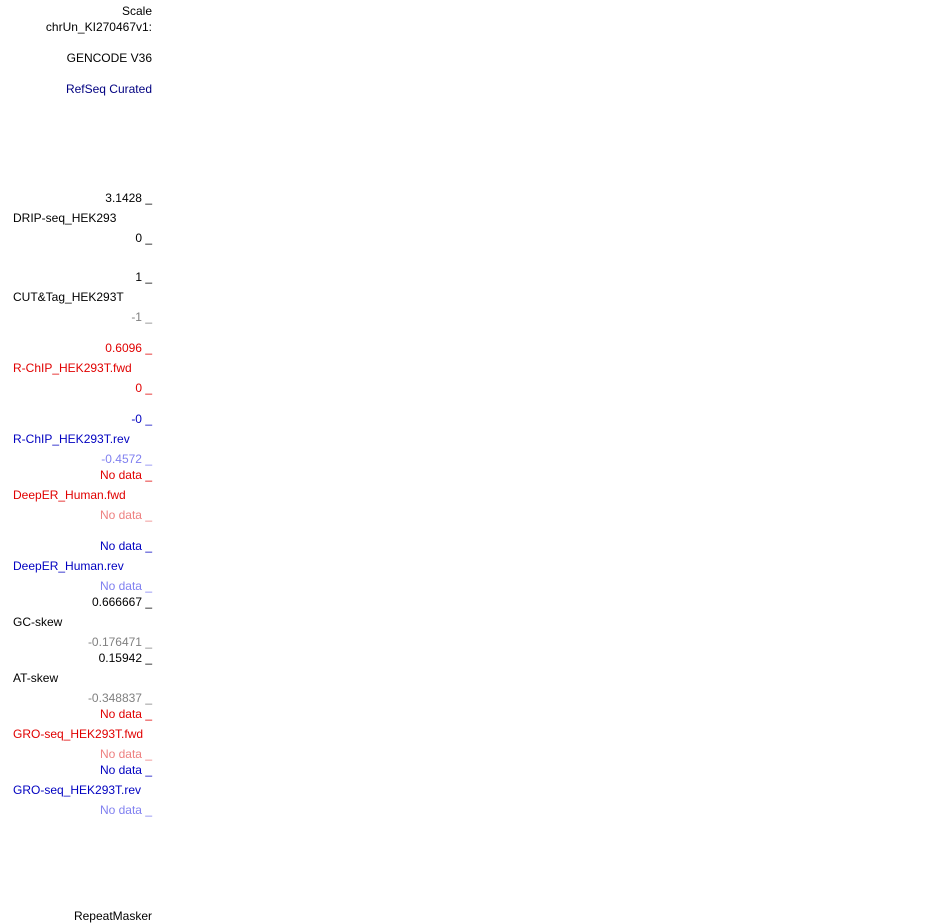 This screenshot has width=950, height=924. I want to click on track-label-cuttag: CUT&Tag_HEK293T, so click(68, 297).